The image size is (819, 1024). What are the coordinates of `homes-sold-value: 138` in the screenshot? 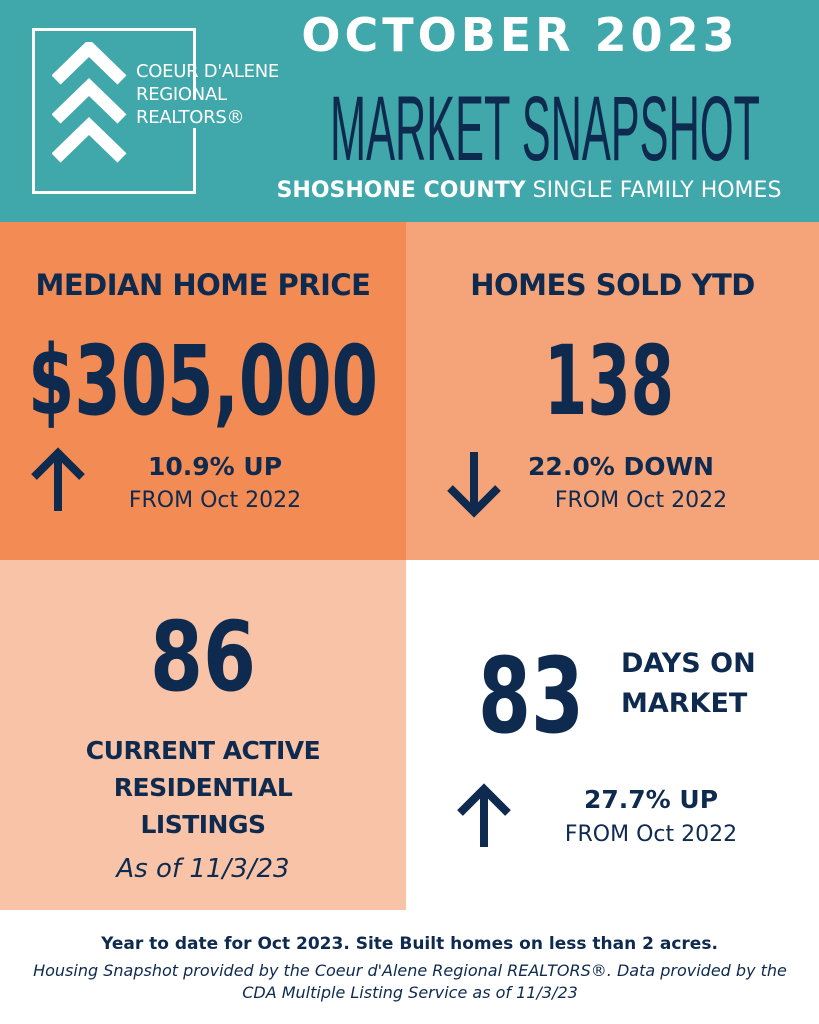 It's located at (609, 382).